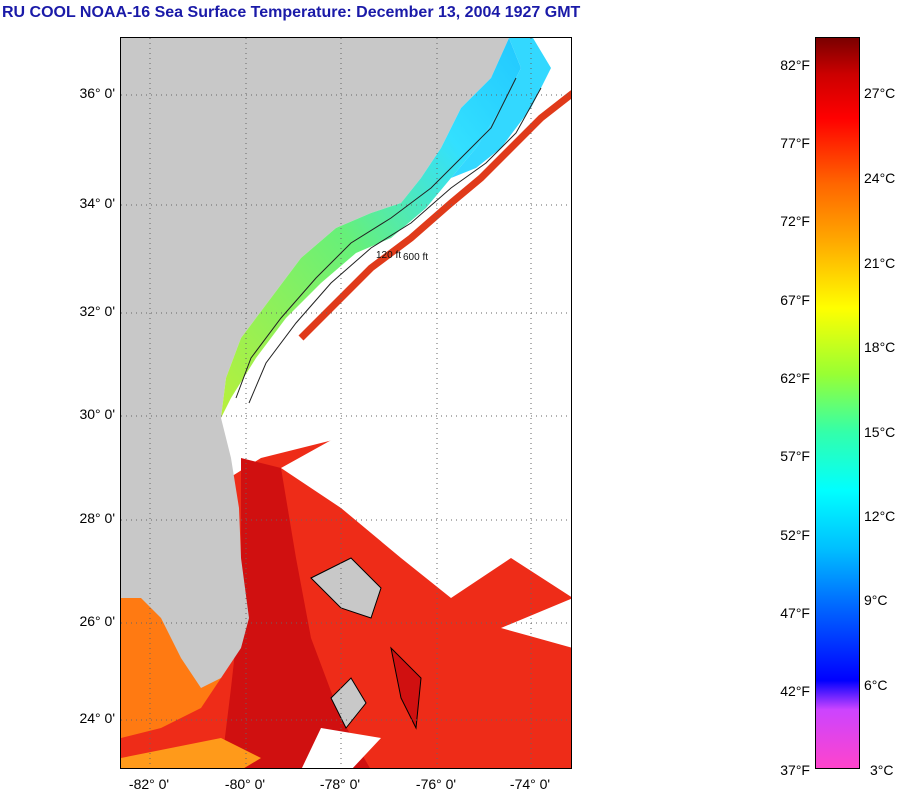 The image size is (905, 793). Describe the element at coordinates (876, 685) in the screenshot. I see `c-label-6: 6°C` at that location.